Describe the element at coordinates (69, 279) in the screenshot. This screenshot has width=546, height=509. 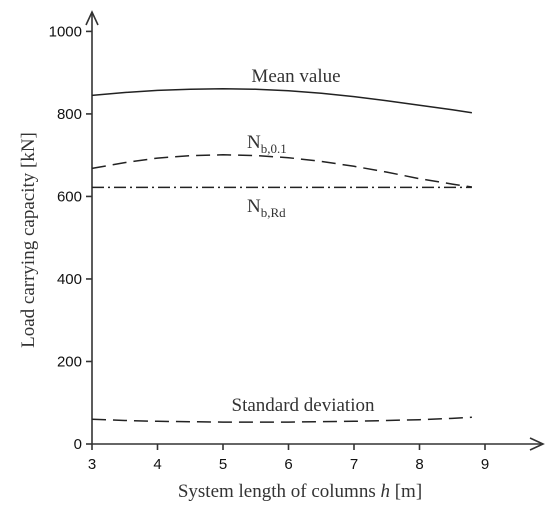
I see `y-tick-label: 400` at that location.